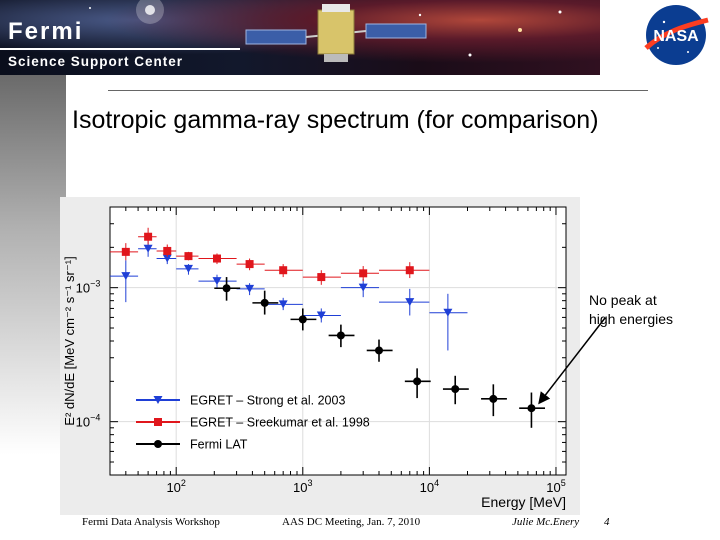  Describe the element at coordinates (69, 340) in the screenshot. I see `y-axis-label: E² dN/dE [MeV cm⁻² s⁻¹ sr⁻¹]` at that location.